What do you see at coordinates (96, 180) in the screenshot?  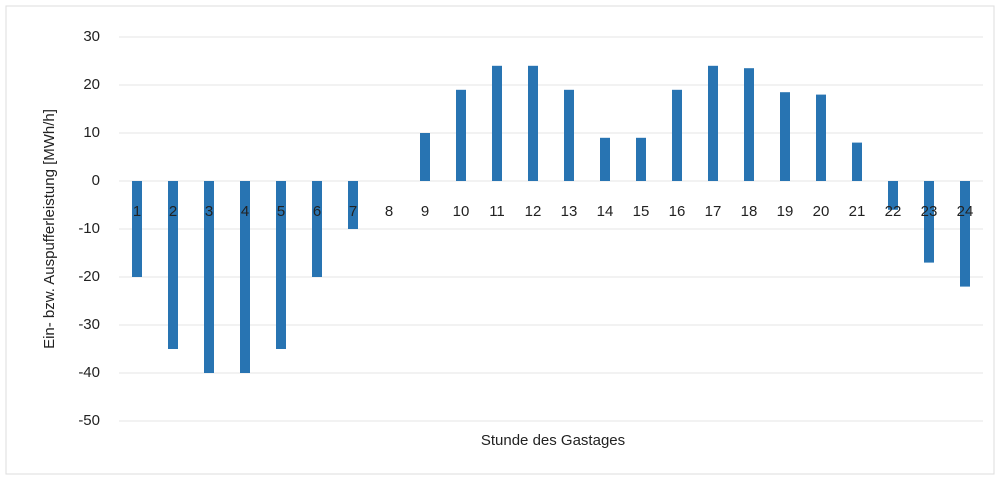 I see `y-tick-label: 0` at bounding box center [96, 180].